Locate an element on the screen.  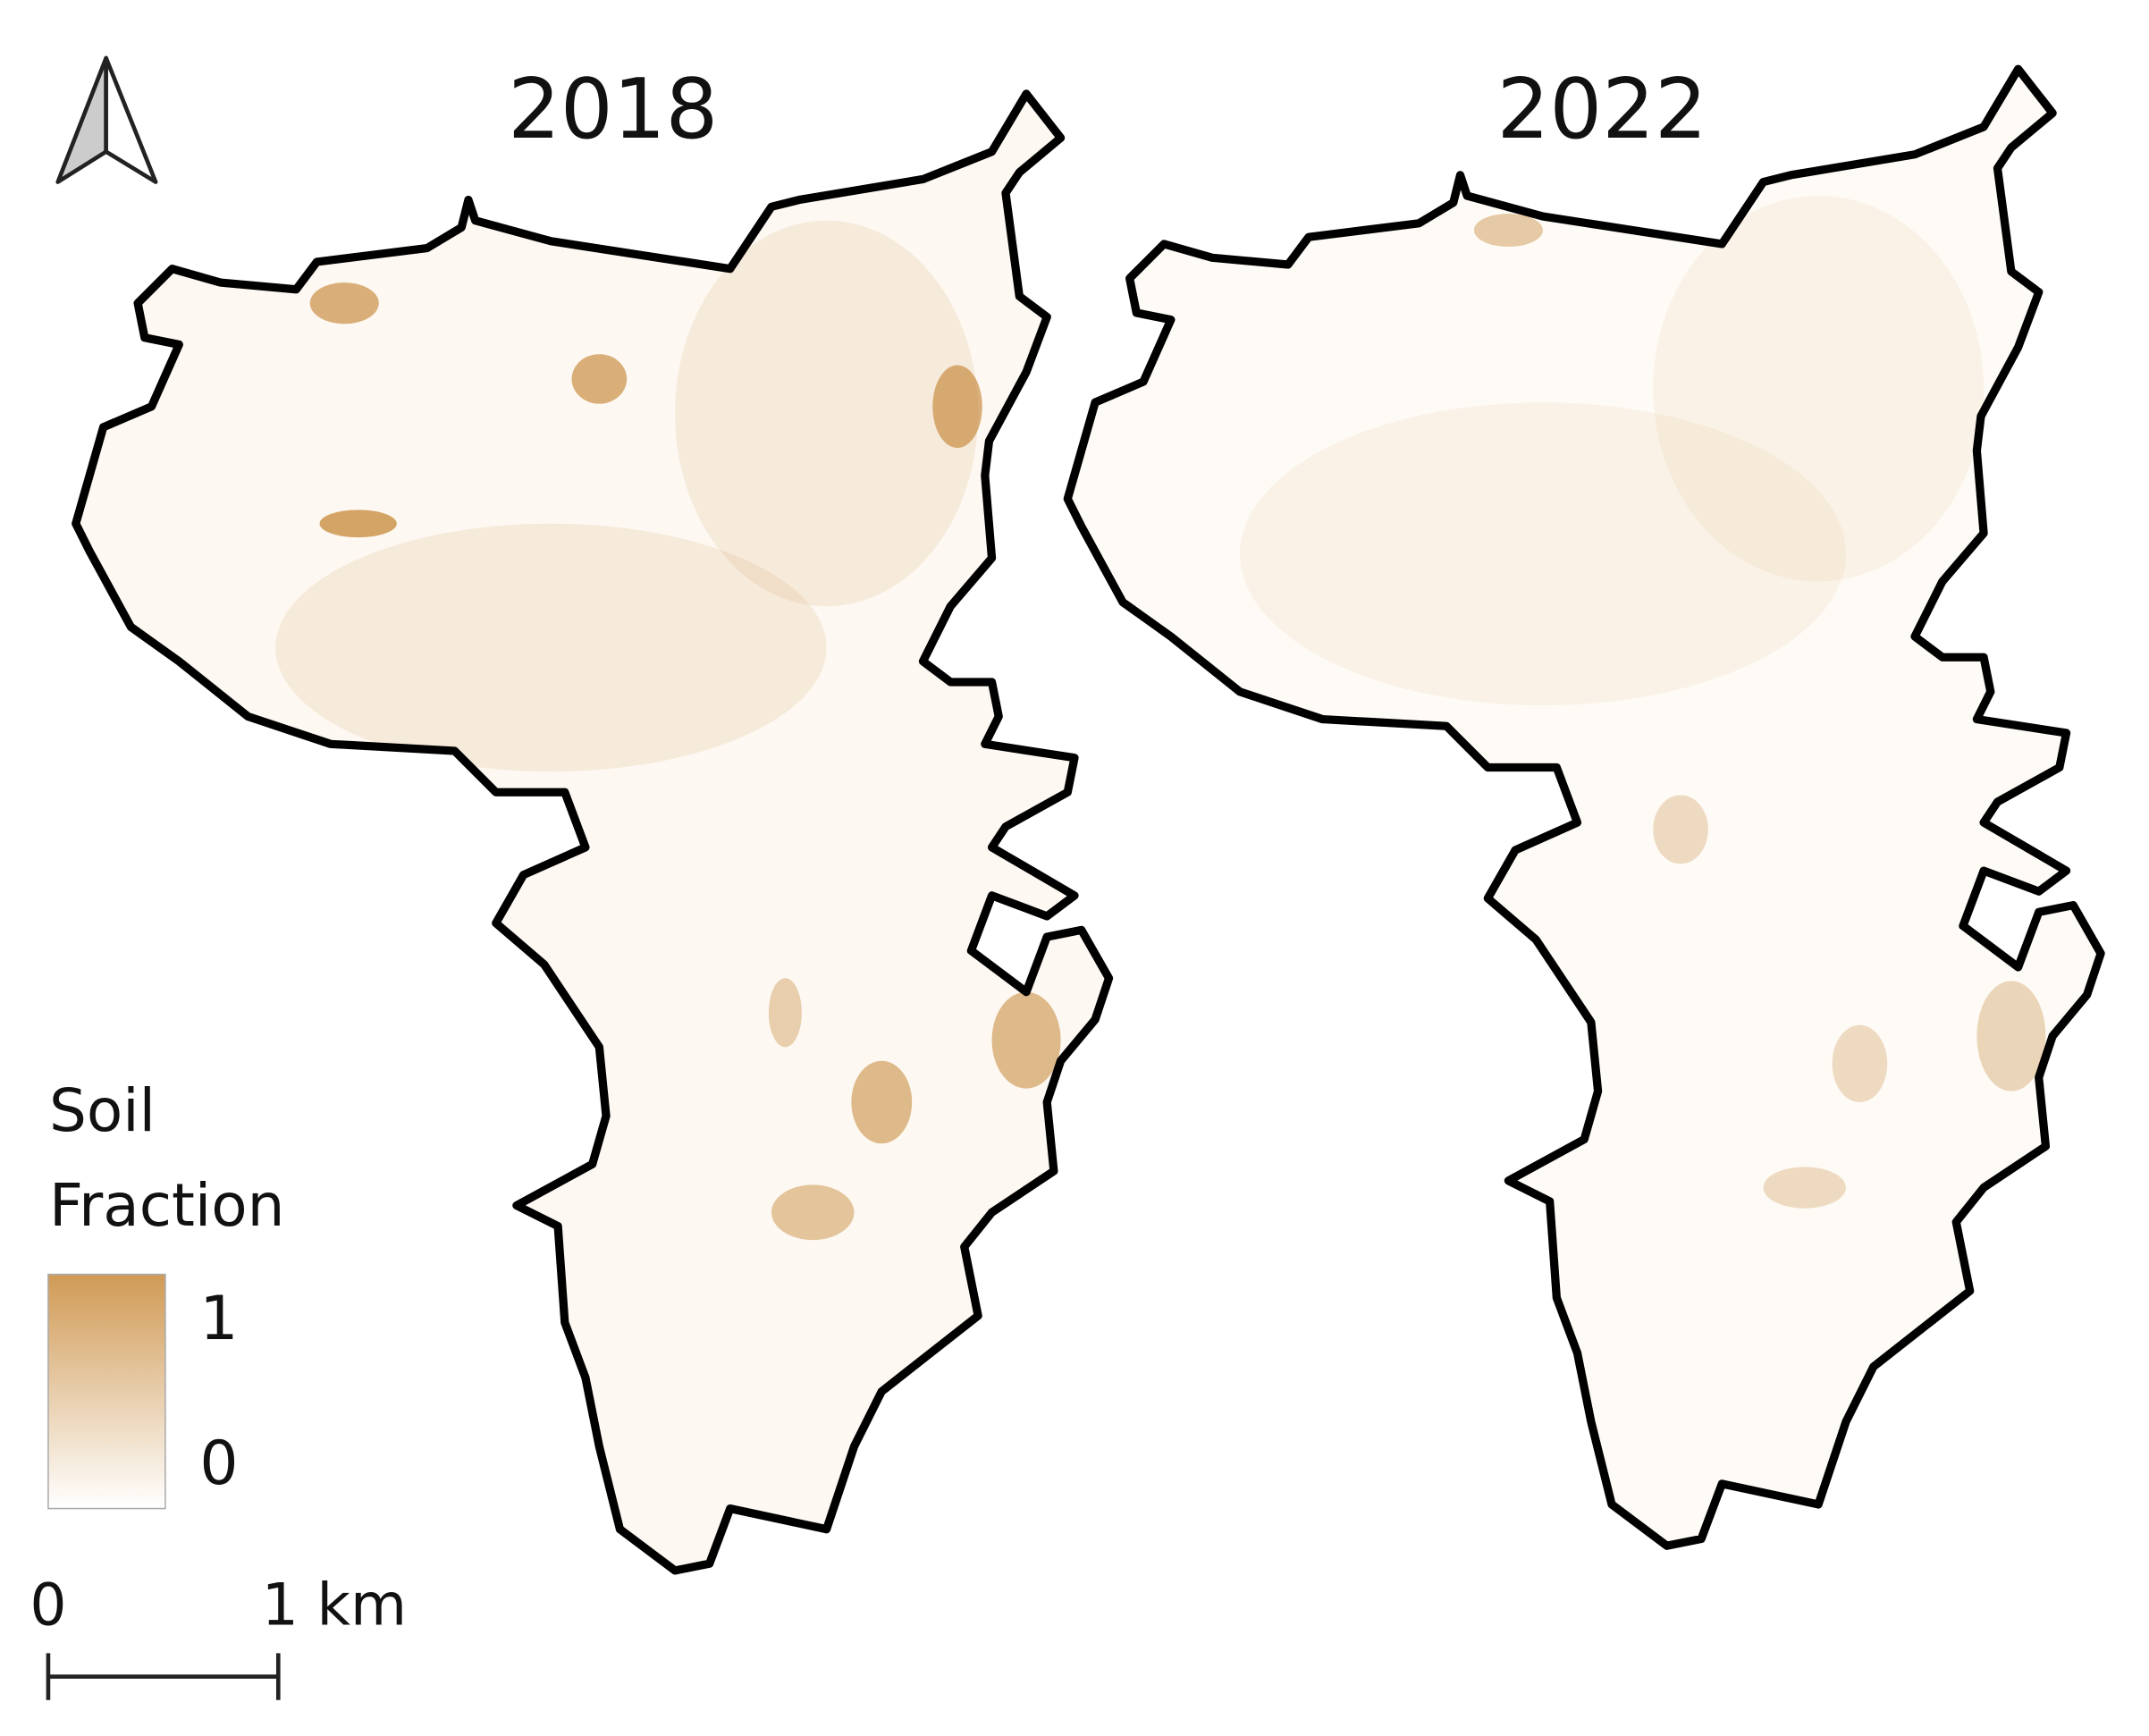
scale-label: 0 is located at coordinates (47, 1605).